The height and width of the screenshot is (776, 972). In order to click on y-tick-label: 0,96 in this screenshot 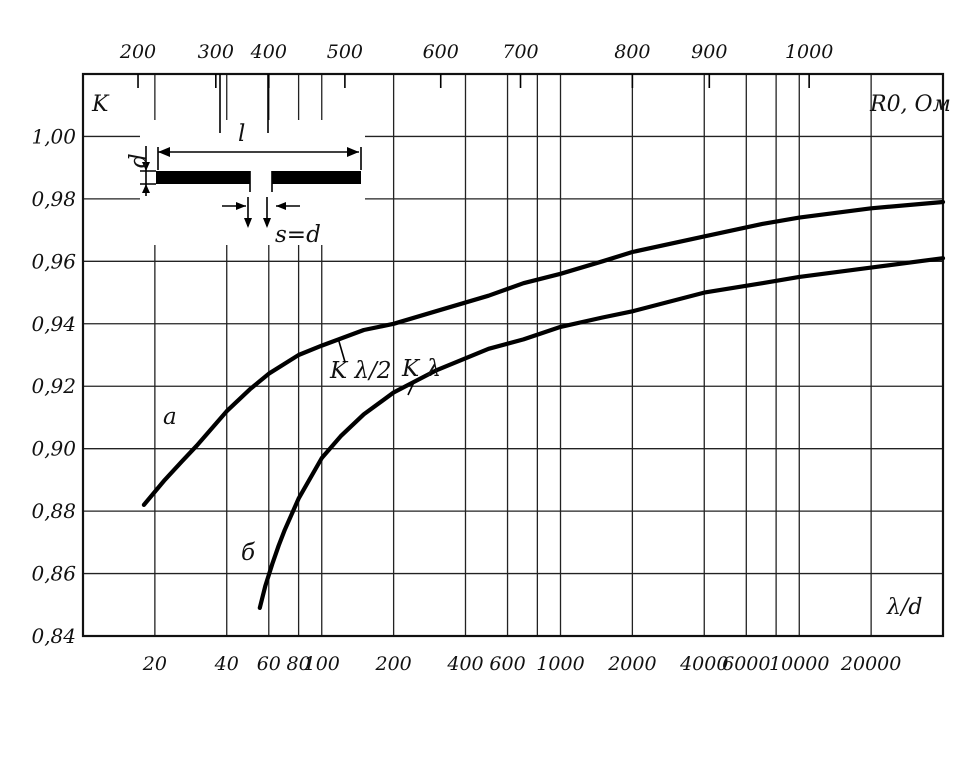, I will do `click(53, 261)`.